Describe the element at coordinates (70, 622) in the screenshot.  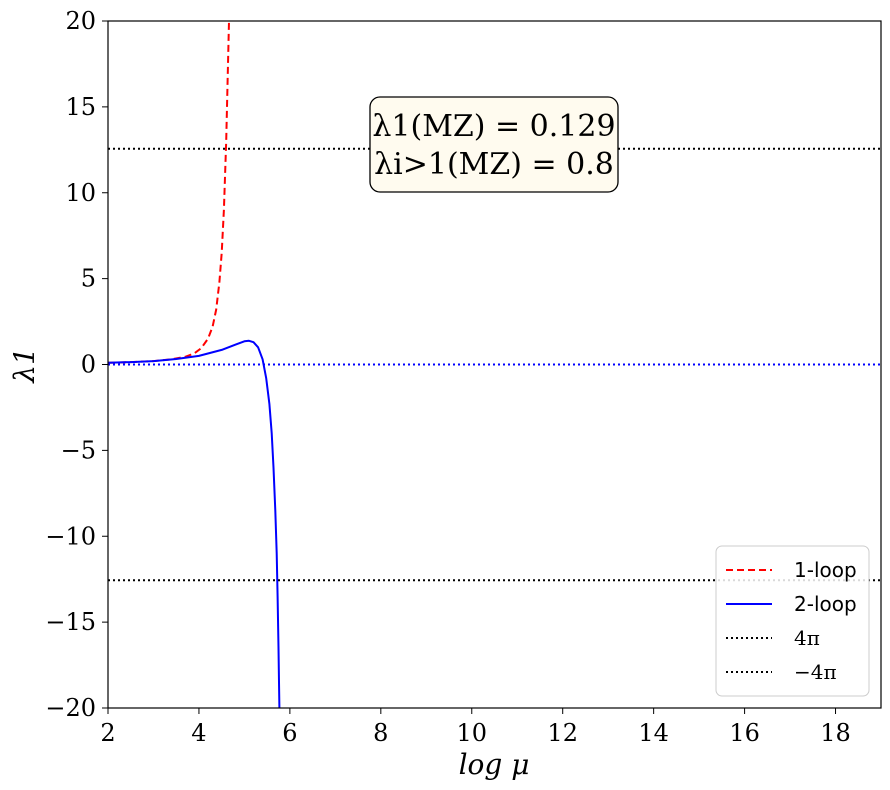
I see `y-tick-label: −15` at that location.